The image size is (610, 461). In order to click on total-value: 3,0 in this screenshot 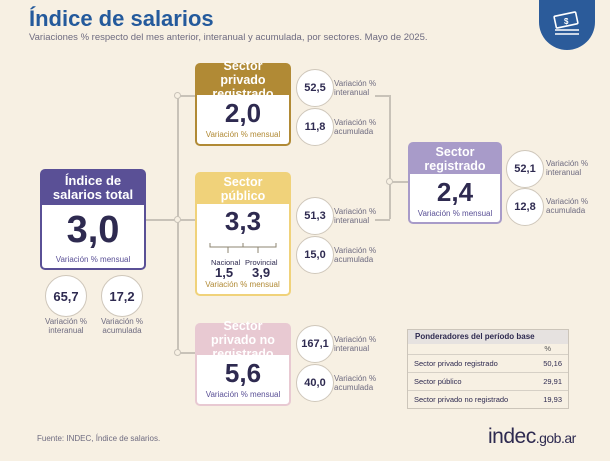, I will do `click(93, 230)`.